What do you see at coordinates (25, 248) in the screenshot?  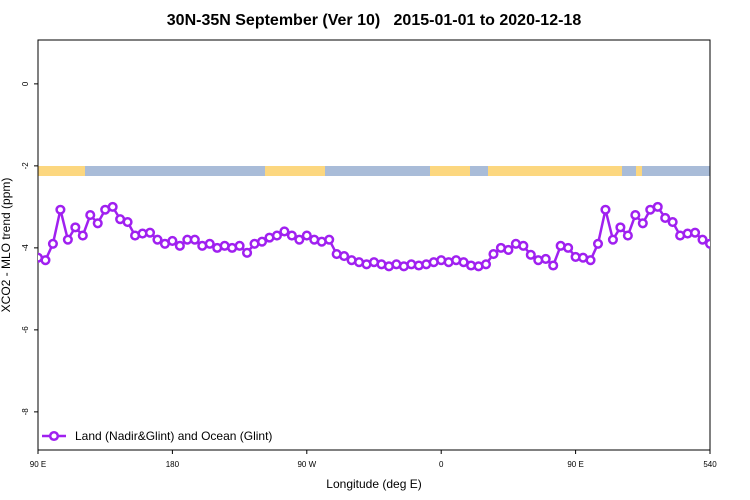 I see `y-tick-label: -4` at bounding box center [25, 248].